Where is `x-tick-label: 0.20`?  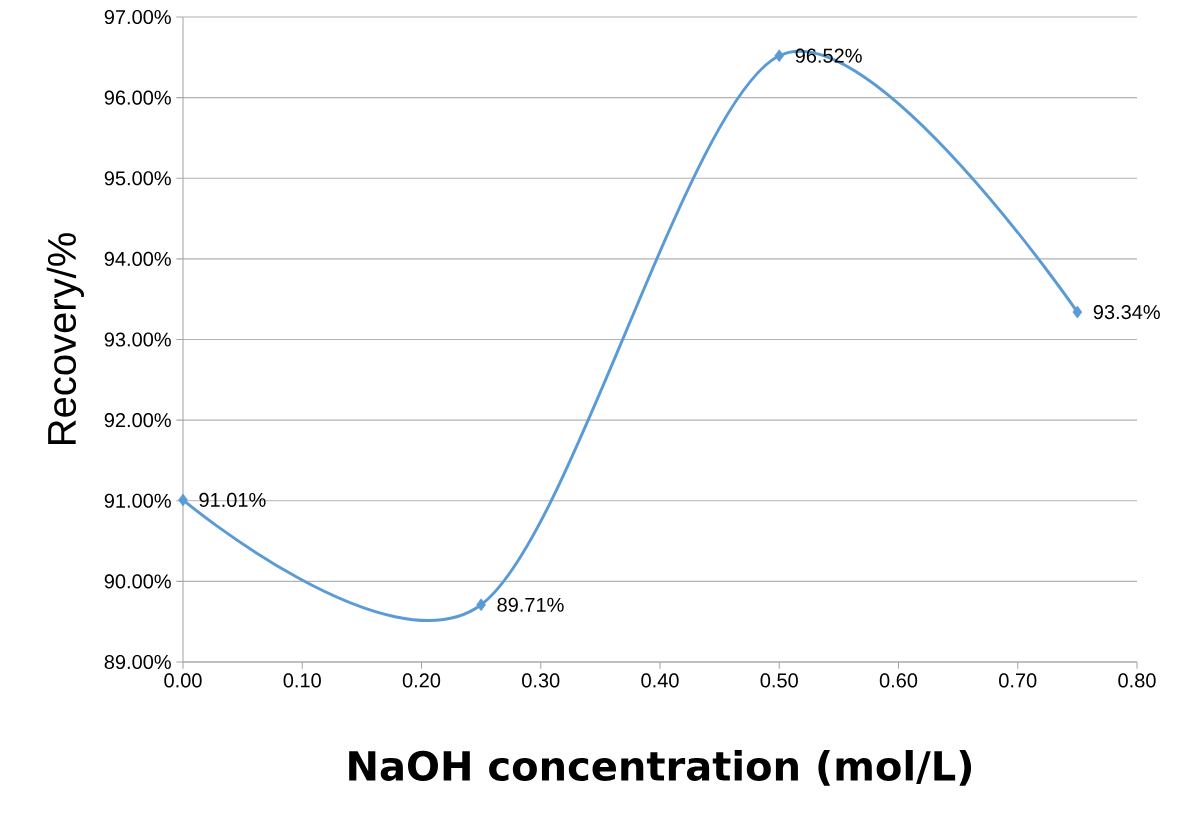
x-tick-label: 0.20 is located at coordinates (421, 680).